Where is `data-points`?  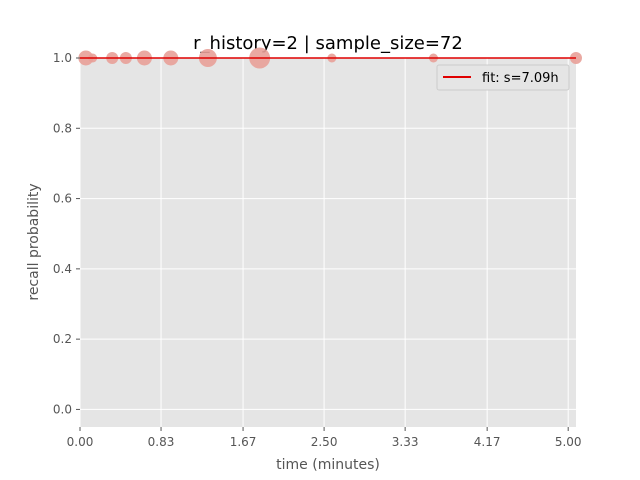 data-points is located at coordinates (330, 58).